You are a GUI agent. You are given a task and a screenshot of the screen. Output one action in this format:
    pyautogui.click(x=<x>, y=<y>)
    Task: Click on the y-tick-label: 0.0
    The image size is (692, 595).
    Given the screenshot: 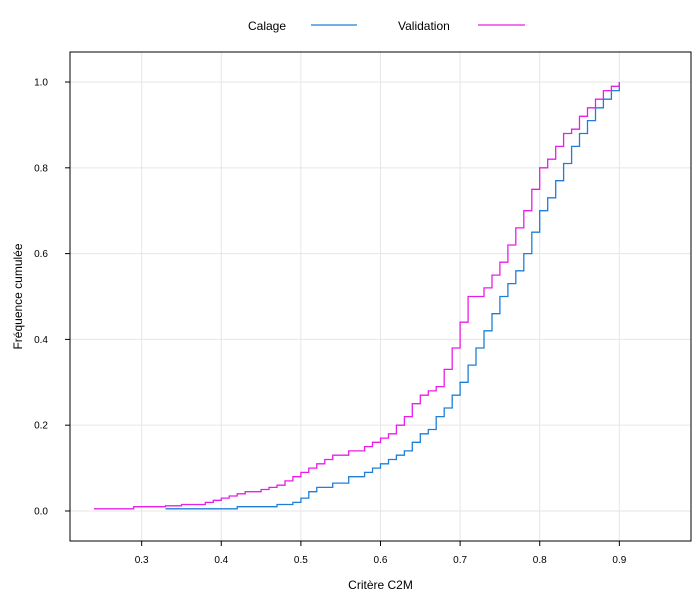 What is the action you would take?
    pyautogui.click(x=41, y=511)
    